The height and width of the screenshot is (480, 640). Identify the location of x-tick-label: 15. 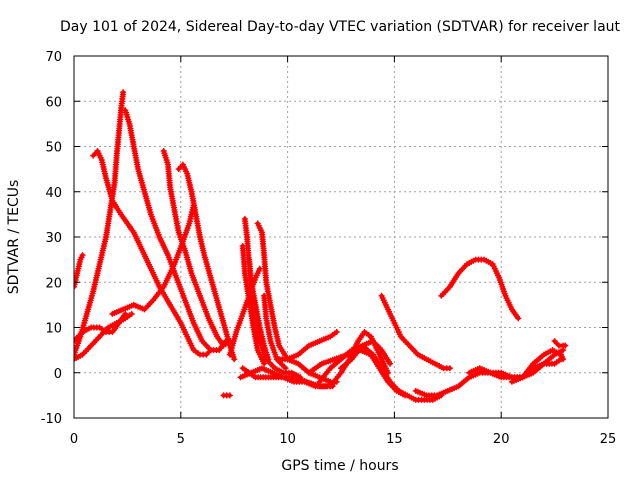
(394, 439).